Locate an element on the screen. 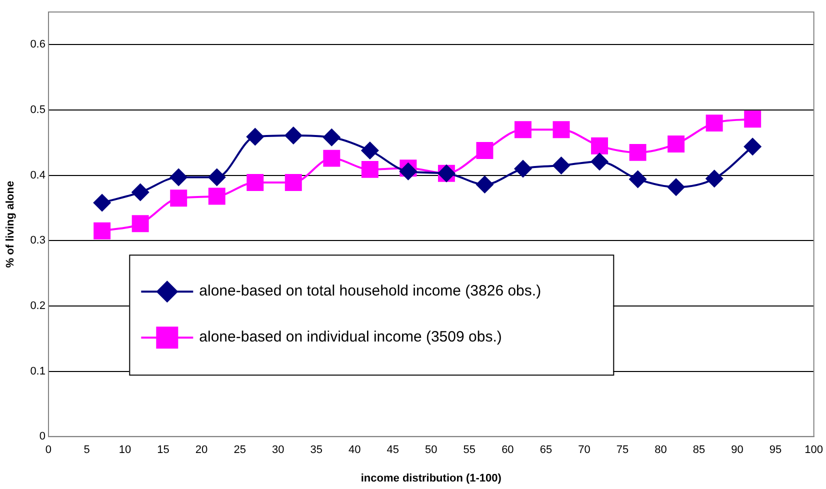 This screenshot has height=489, width=826. x-tick-label: 15 is located at coordinates (163, 450).